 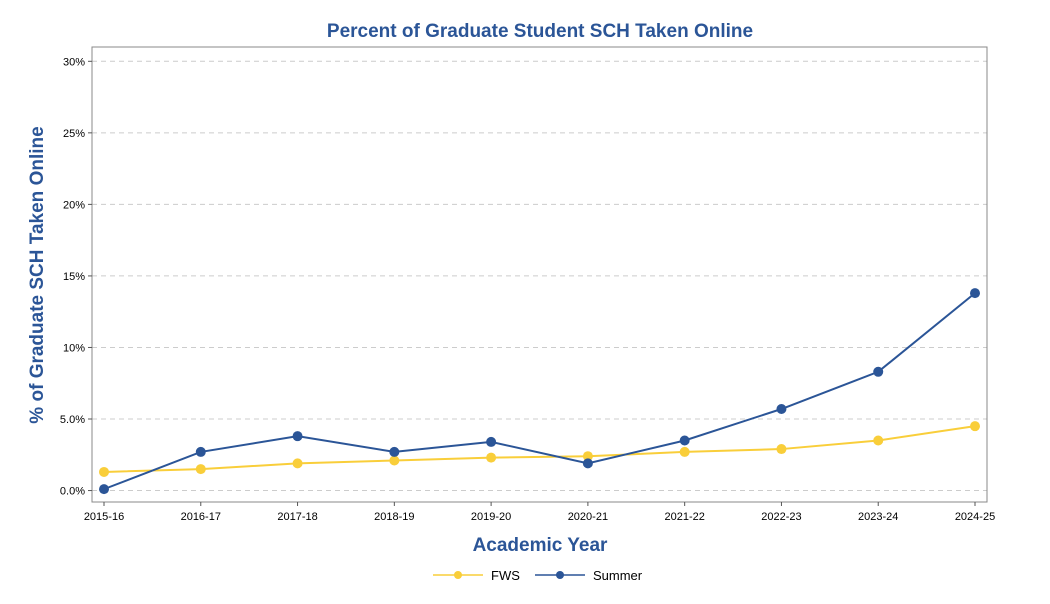 I want to click on y-tick-label: 0.0%, so click(x=72, y=492).